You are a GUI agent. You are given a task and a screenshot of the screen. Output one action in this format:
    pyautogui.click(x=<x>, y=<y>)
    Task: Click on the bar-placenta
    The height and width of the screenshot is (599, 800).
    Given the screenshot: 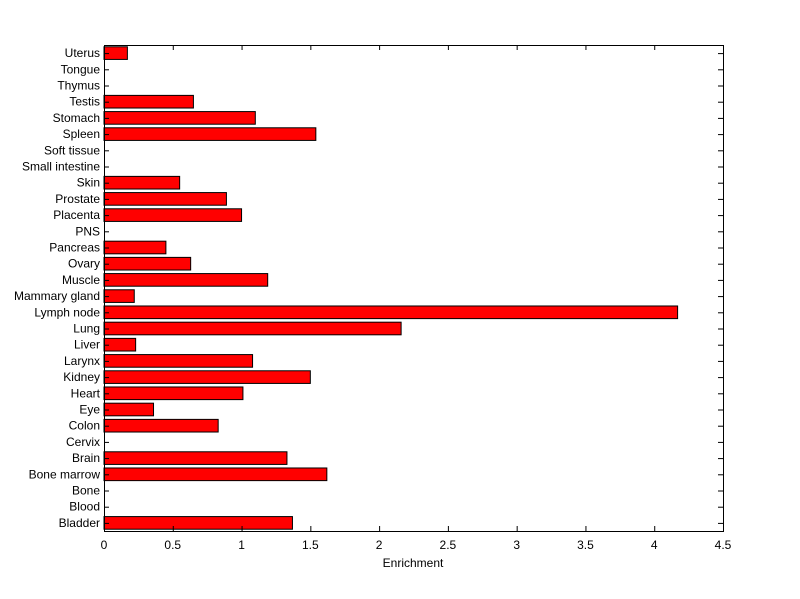 What is the action you would take?
    pyautogui.click(x=173, y=215)
    